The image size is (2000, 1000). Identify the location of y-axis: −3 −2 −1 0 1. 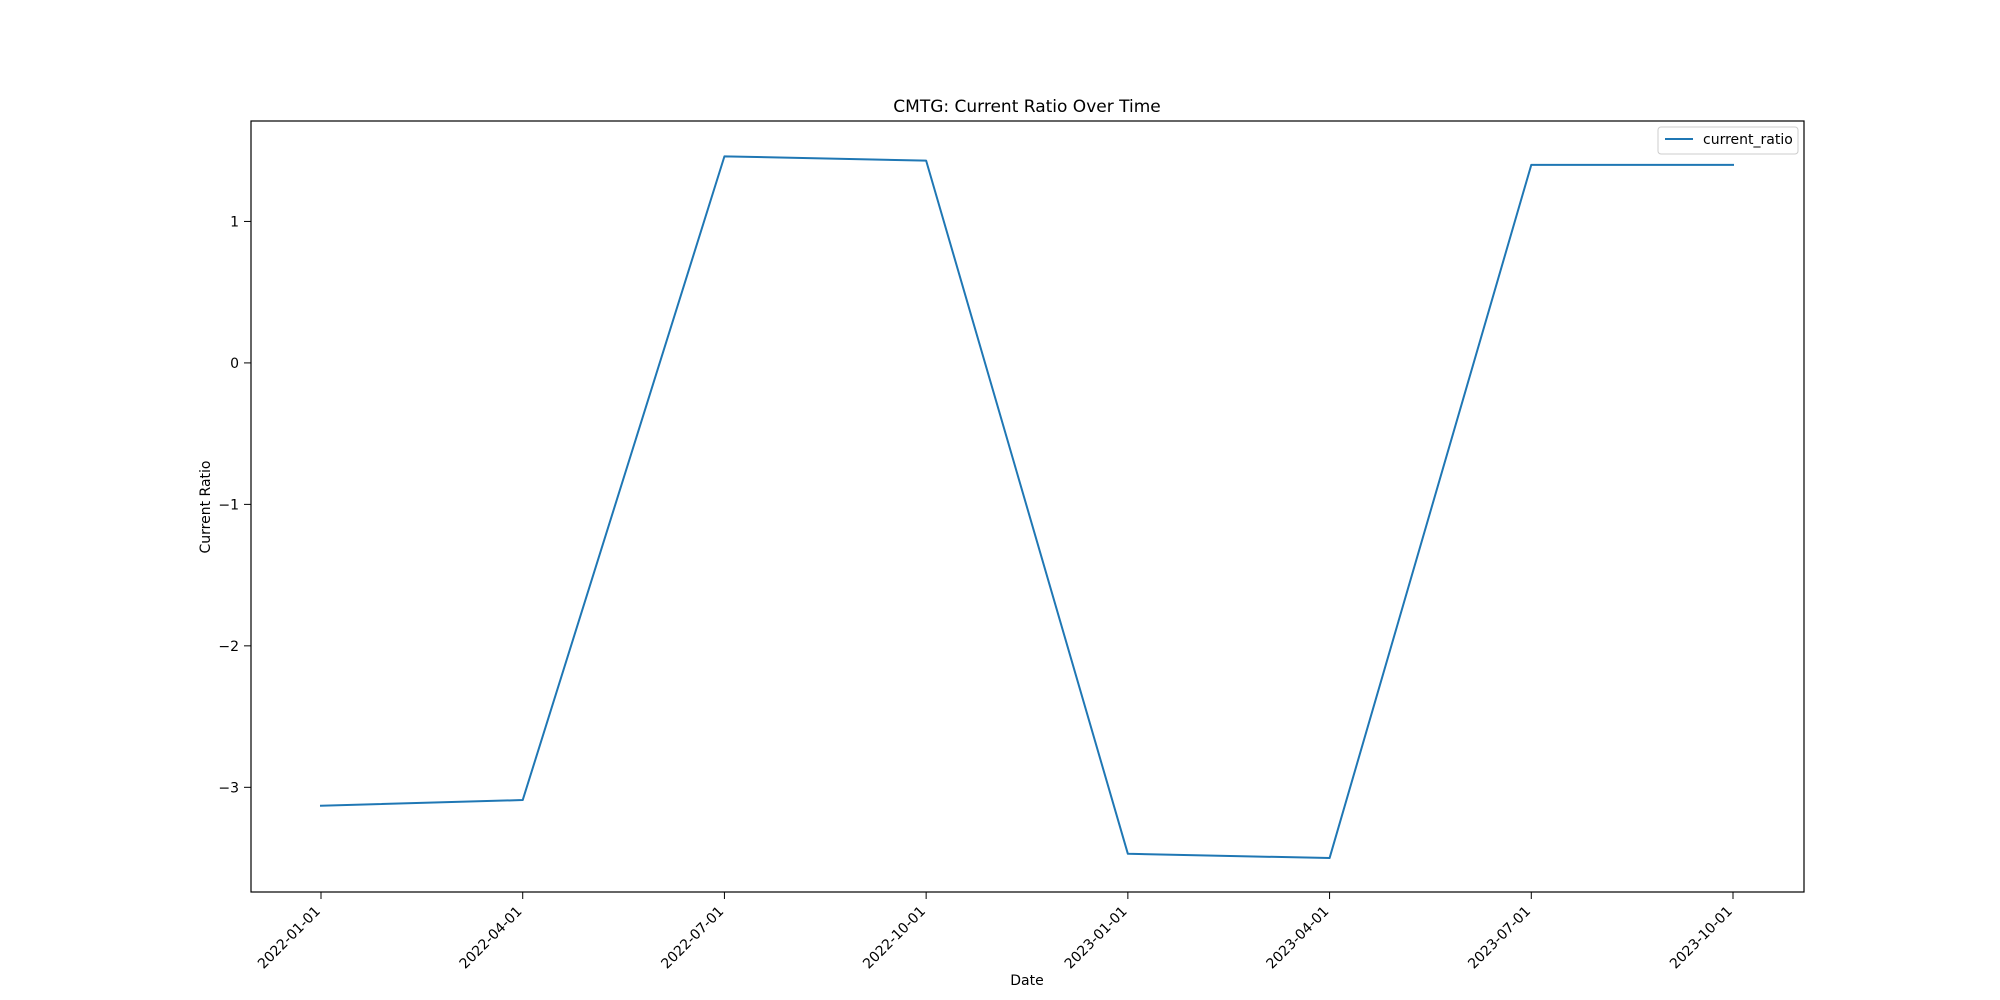
(234, 505).